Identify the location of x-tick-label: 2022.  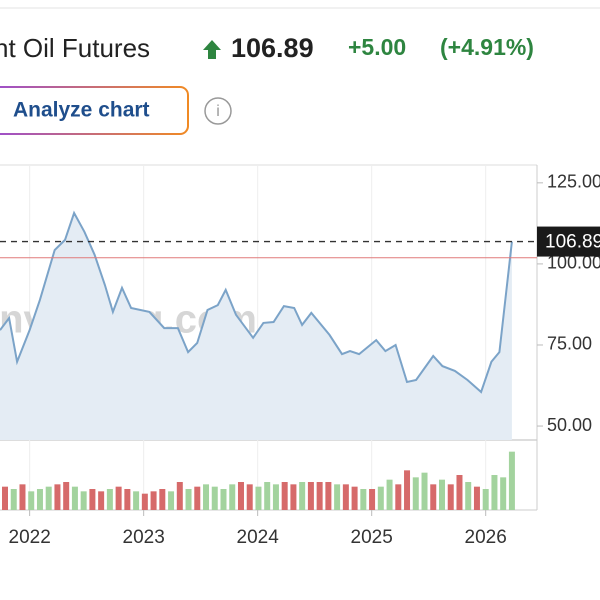
(30, 537).